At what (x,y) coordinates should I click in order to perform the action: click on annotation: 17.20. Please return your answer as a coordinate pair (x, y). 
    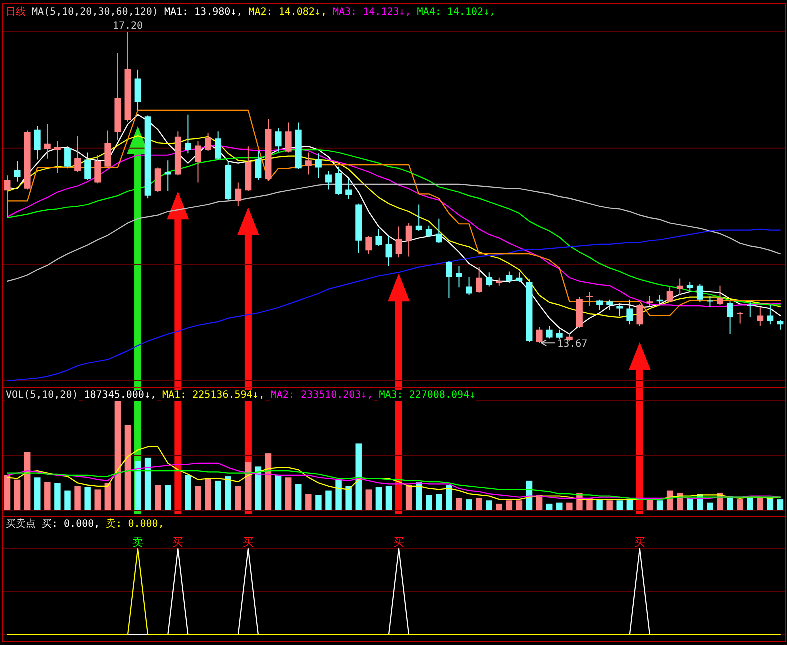
    Looking at the image, I should click on (128, 26).